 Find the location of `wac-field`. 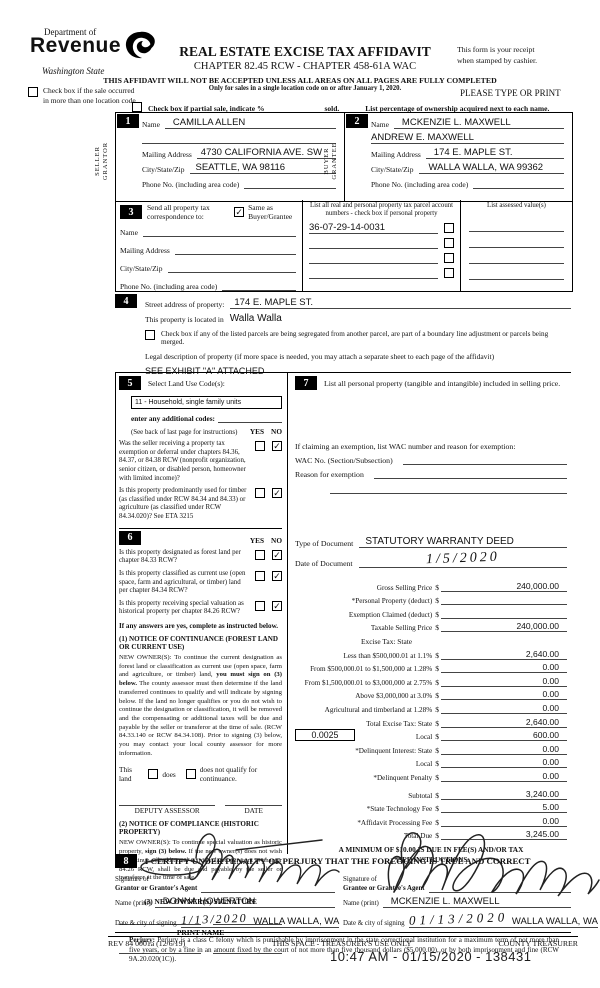

wac-field is located at coordinates (484, 464).